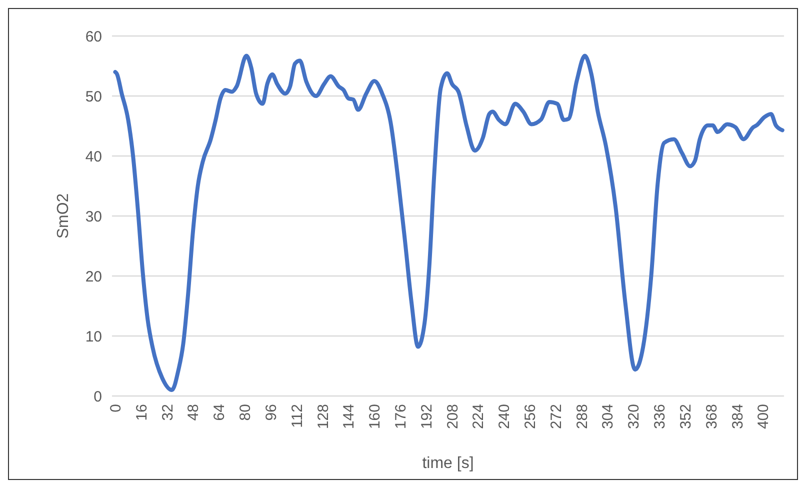  What do you see at coordinates (634, 417) in the screenshot?
I see `x-tick-label: 320` at bounding box center [634, 417].